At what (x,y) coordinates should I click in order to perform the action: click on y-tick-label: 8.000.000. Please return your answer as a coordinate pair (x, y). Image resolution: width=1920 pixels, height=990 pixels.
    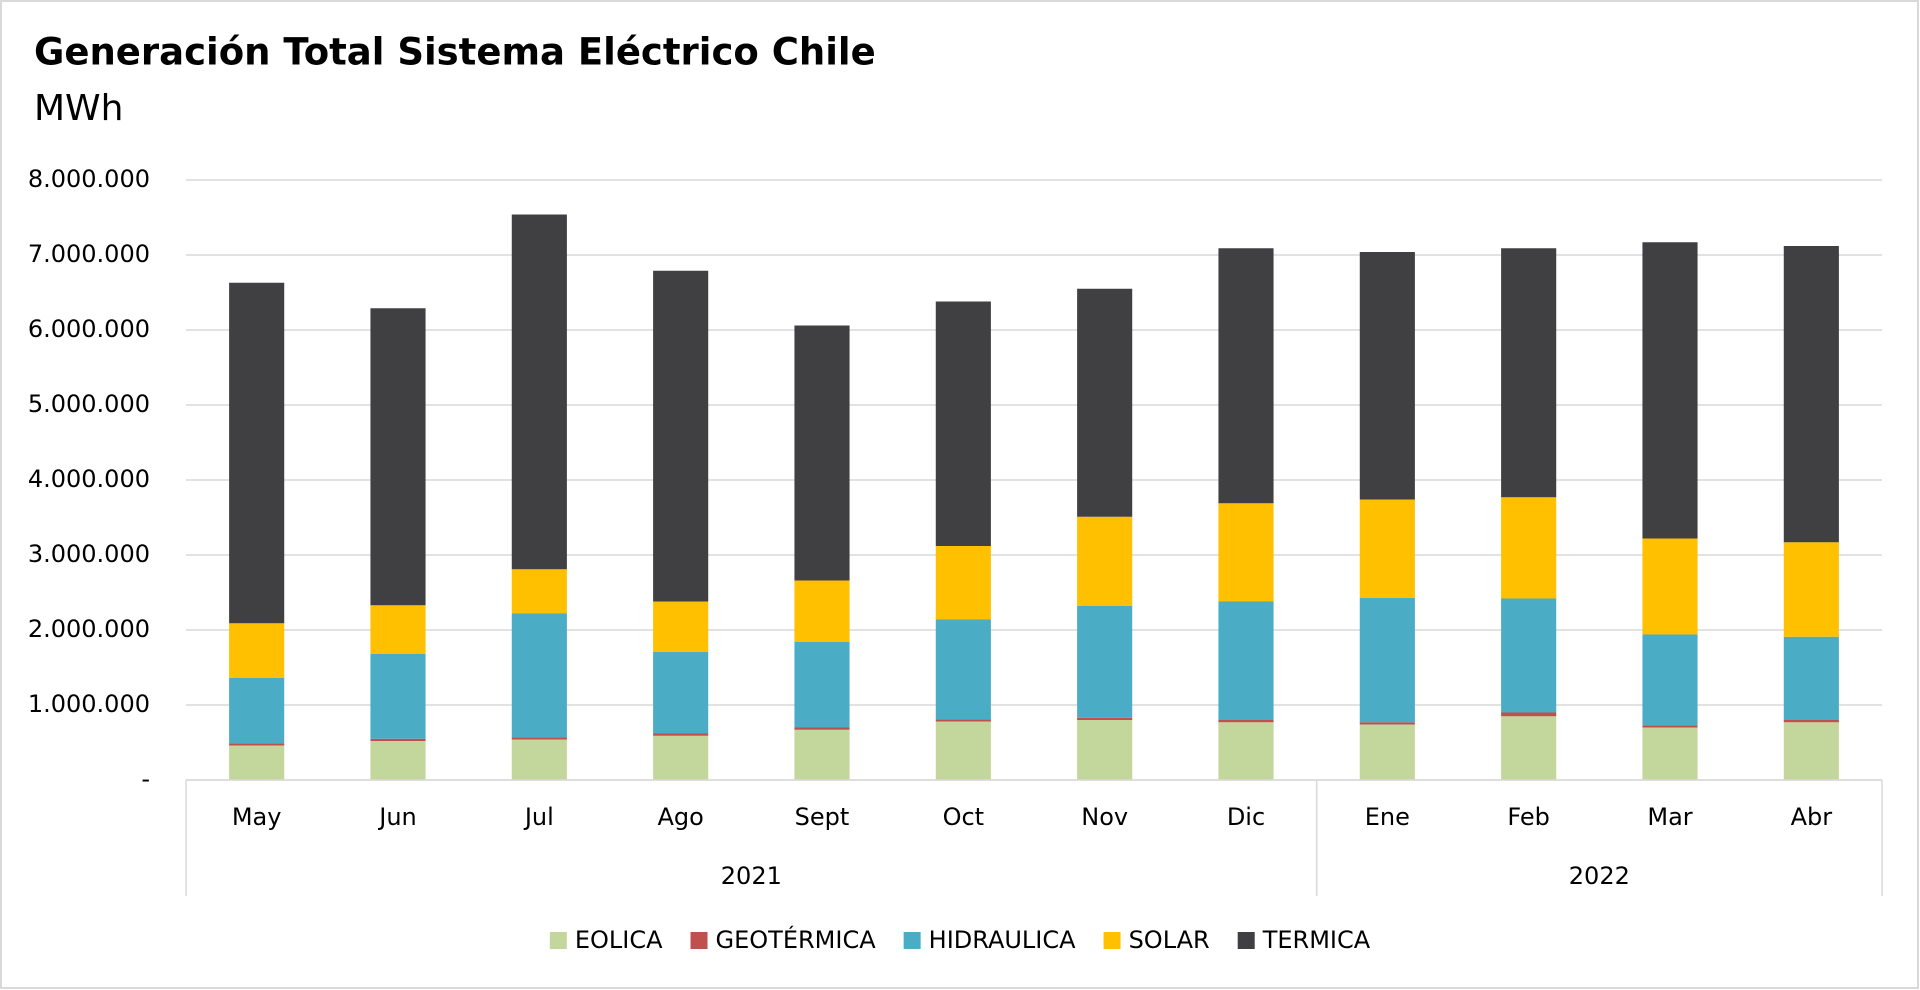
    Looking at the image, I should click on (89, 179).